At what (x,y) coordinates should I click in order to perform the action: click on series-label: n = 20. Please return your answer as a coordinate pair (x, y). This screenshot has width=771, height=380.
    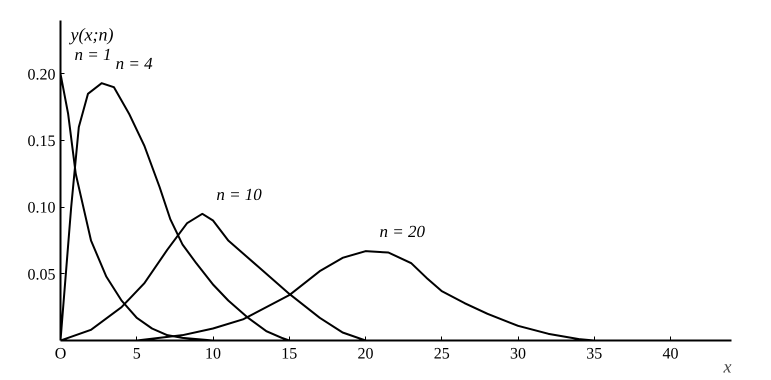
    Looking at the image, I should click on (403, 232).